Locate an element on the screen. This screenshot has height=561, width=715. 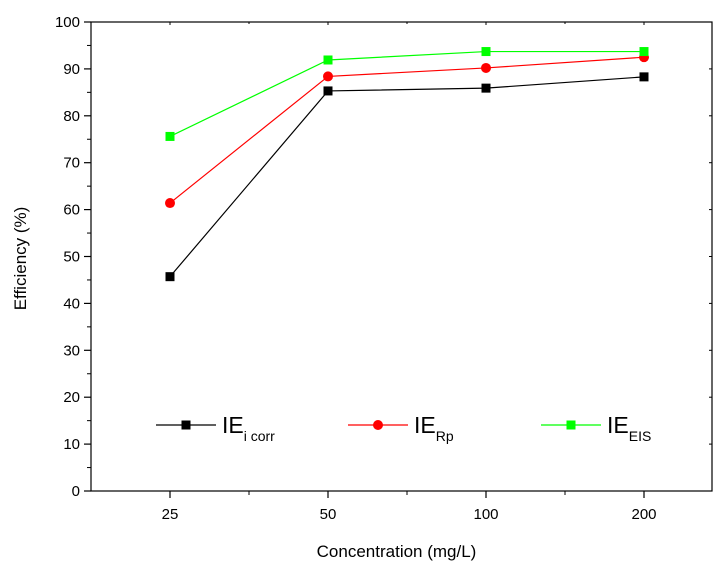
x-tick-label: 25 is located at coordinates (170, 514).